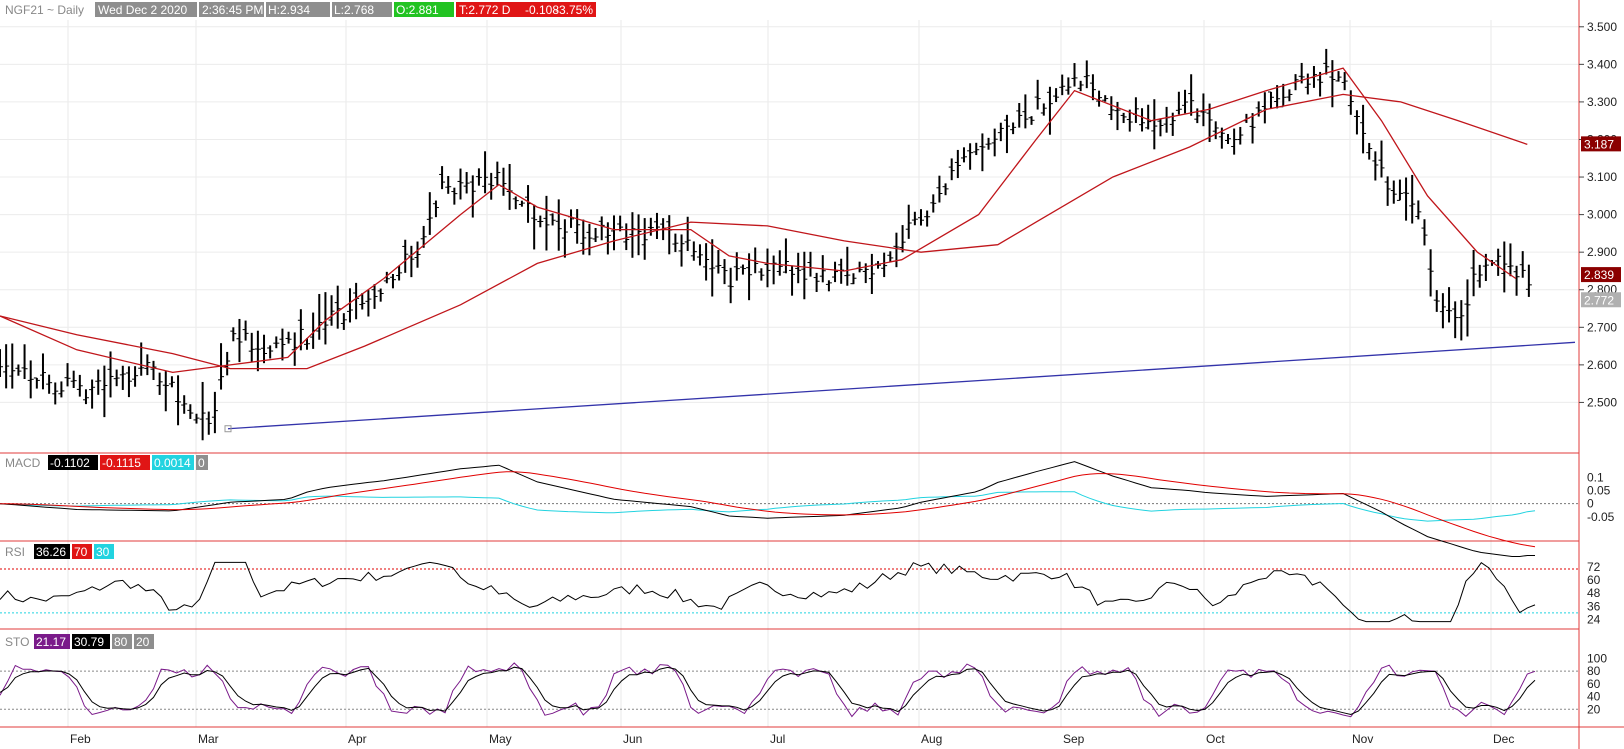  Describe the element at coordinates (632, 739) in the screenshot. I see `month-label: Jun` at that location.